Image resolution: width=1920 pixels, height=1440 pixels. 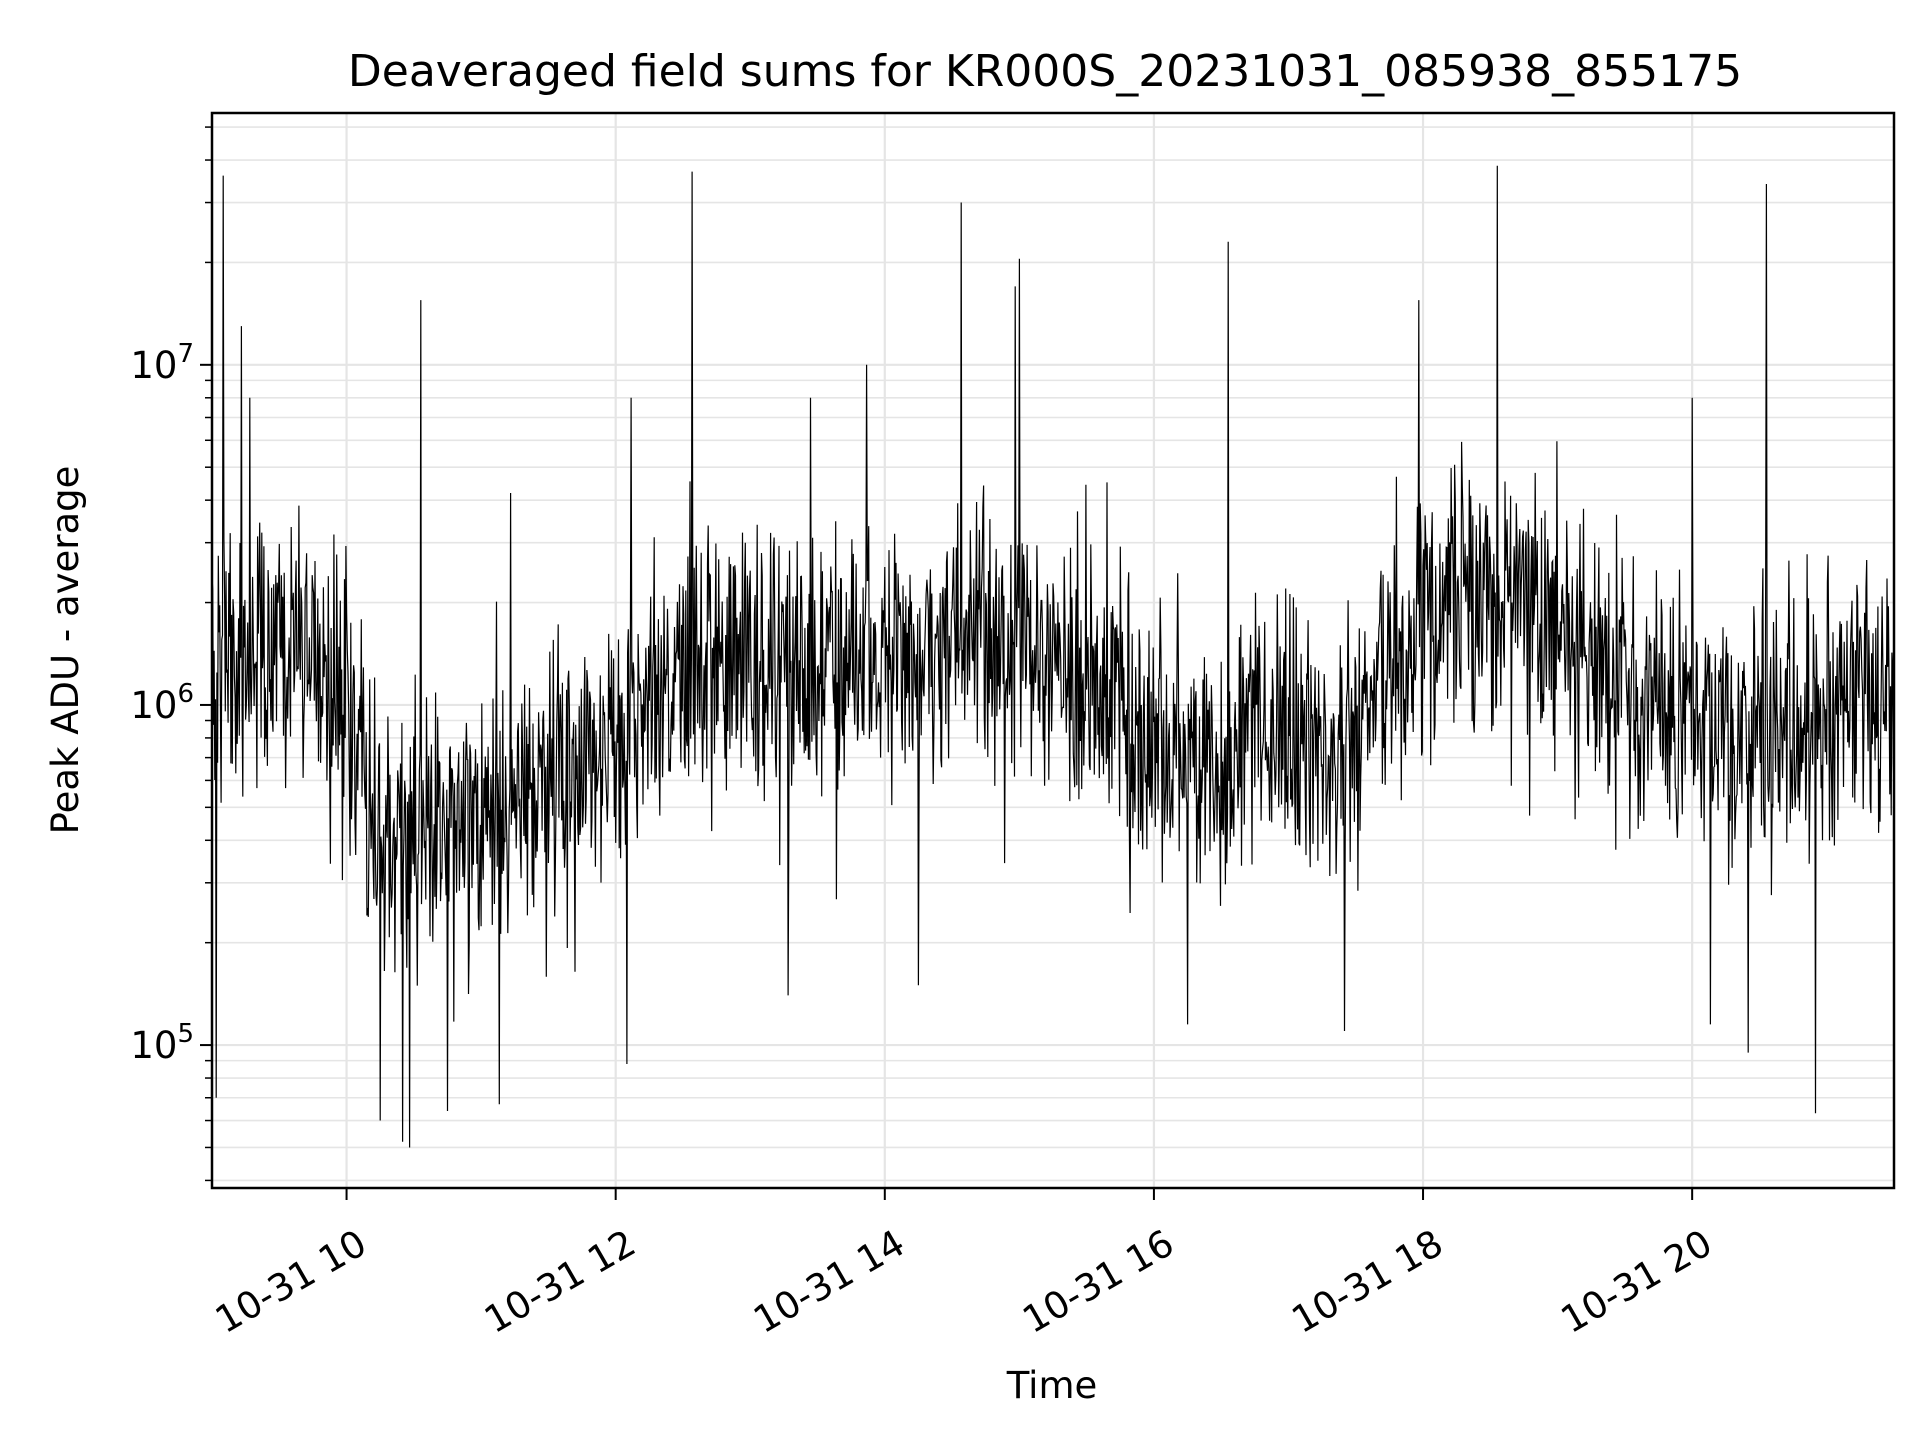 I want to click on y-tick-exponent: 6, so click(x=185, y=694).